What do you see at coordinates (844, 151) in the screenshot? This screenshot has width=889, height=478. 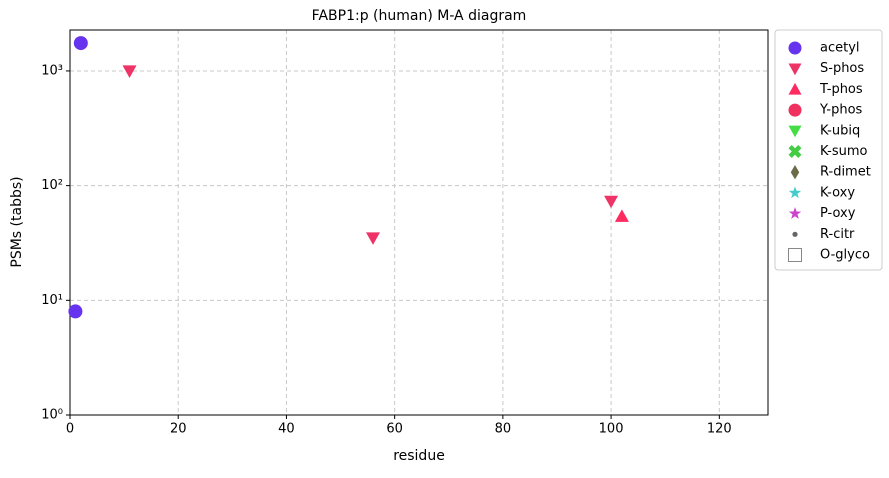 I see `legend-label: K-sumo` at bounding box center [844, 151].